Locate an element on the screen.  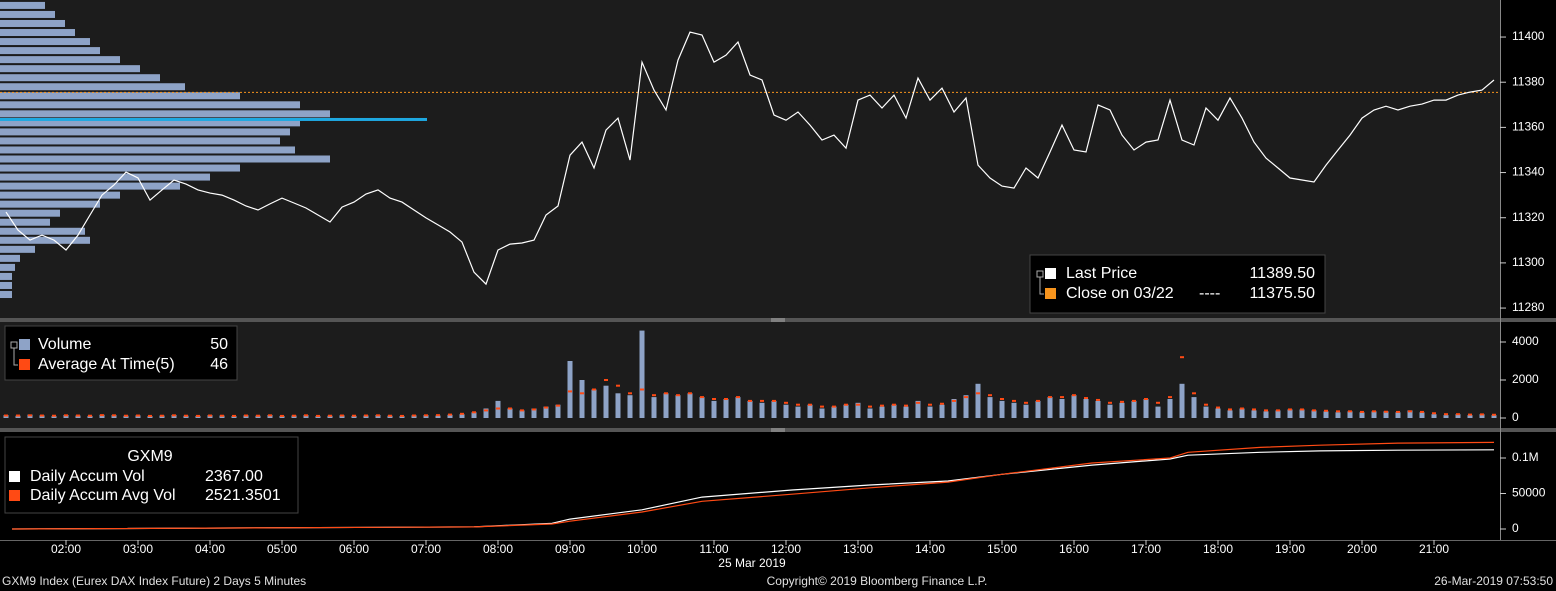
legend-value: 2521.3501 is located at coordinates (243, 495).